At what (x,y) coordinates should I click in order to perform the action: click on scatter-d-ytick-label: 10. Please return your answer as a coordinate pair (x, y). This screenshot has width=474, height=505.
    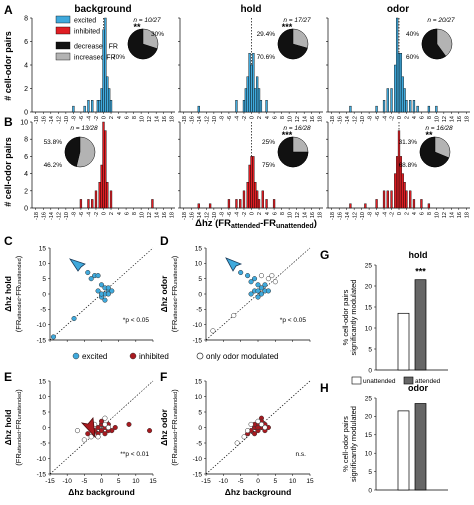
    Looking at the image, I should click on (199, 264).